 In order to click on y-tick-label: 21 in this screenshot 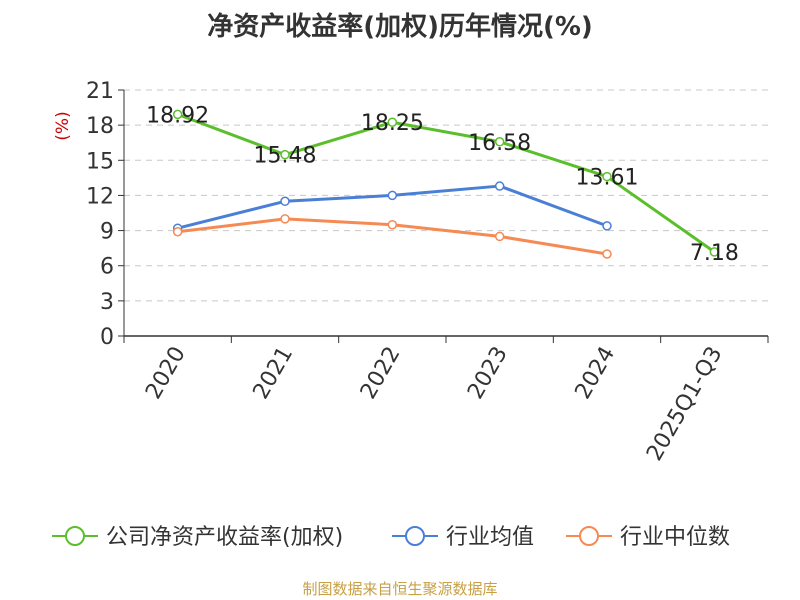, I will do `click(100, 91)`.